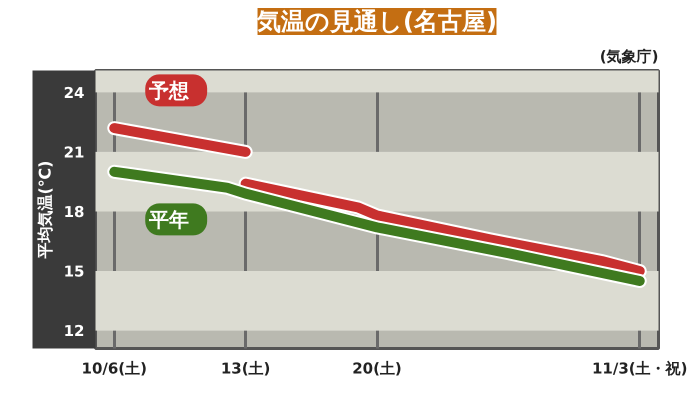 The height and width of the screenshot is (393, 700). Describe the element at coordinates (74, 271) in the screenshot. I see `y-tick-label: 15` at that location.